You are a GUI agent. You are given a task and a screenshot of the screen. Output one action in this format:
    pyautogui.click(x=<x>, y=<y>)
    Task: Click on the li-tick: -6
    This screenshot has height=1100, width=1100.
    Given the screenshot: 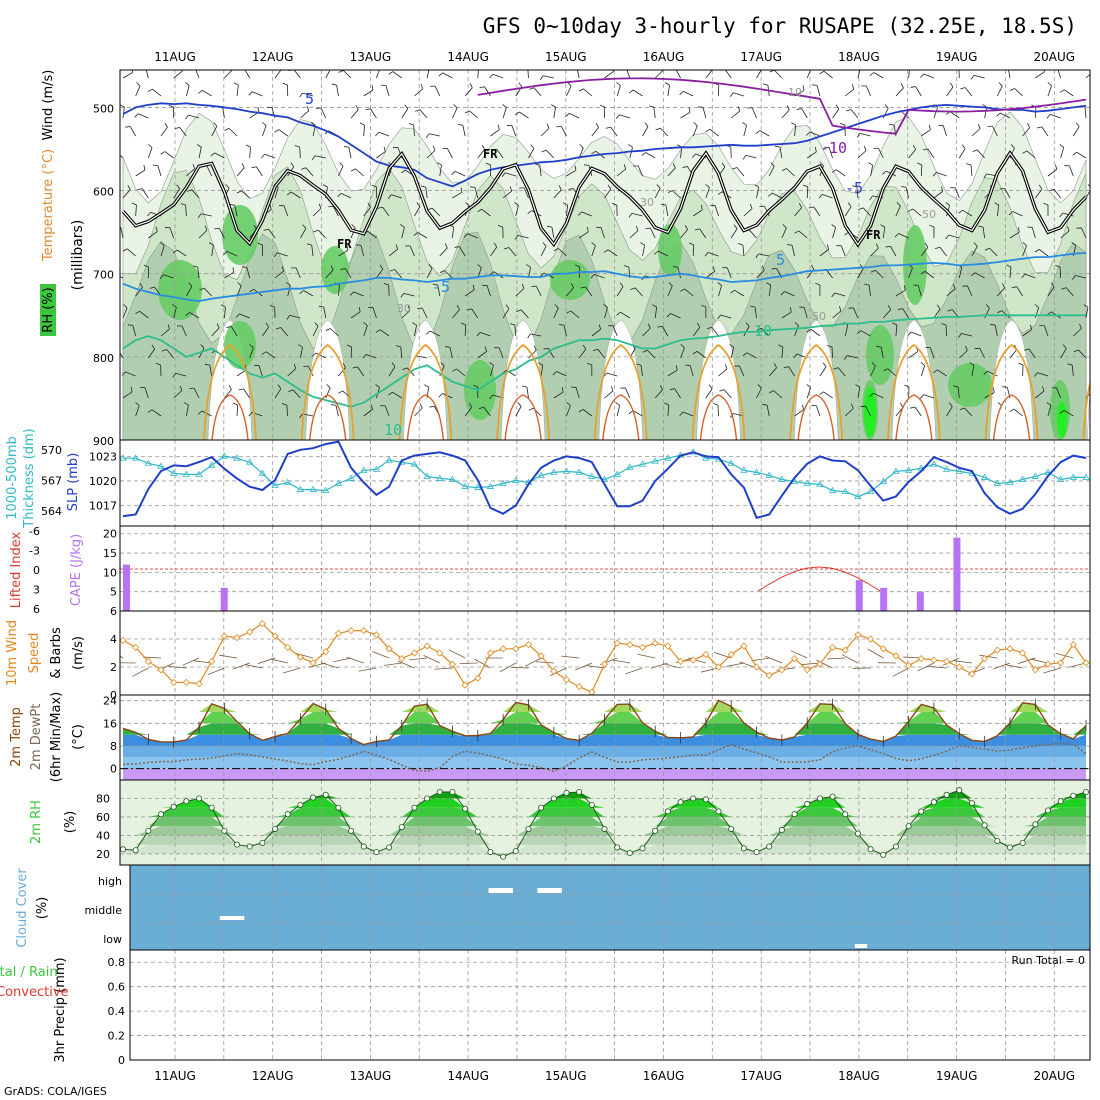 What is the action you would take?
    pyautogui.click(x=34, y=531)
    